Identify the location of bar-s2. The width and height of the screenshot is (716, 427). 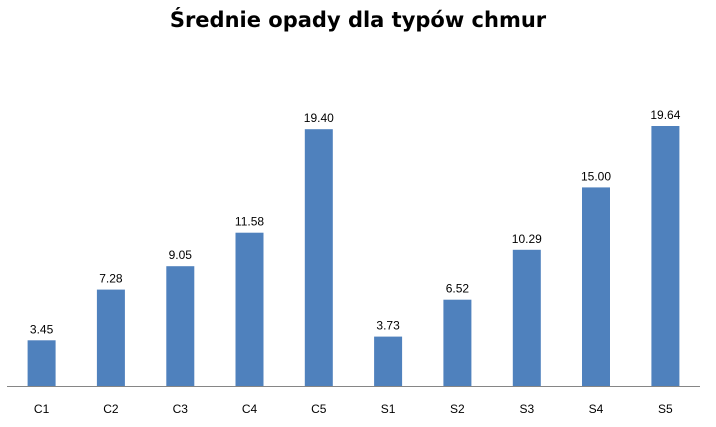
(457, 342).